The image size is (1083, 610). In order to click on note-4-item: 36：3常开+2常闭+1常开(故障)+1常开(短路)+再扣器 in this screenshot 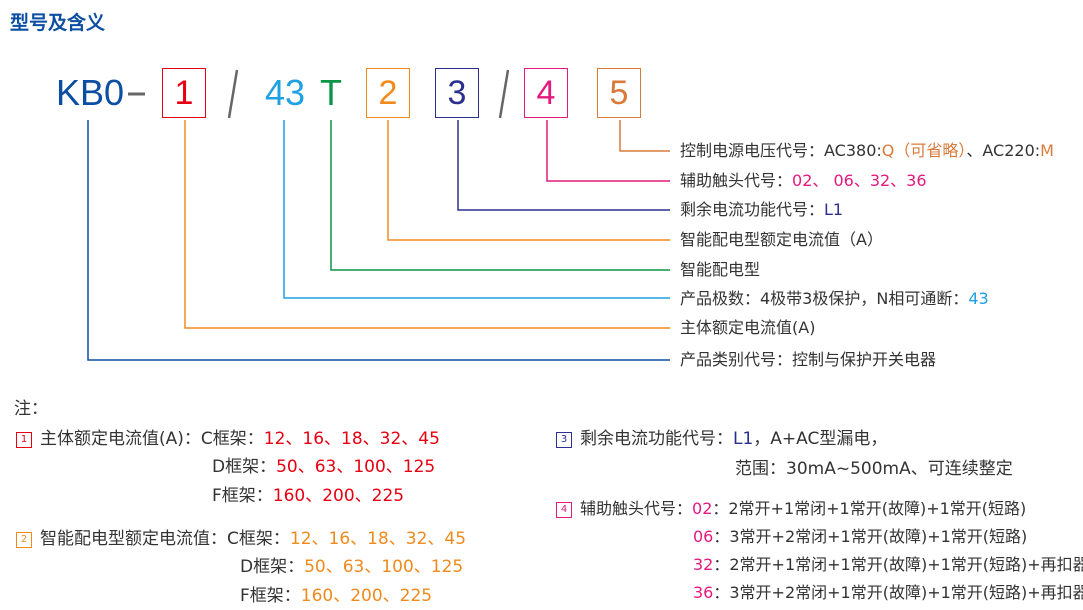, I will do `click(888, 593)`.